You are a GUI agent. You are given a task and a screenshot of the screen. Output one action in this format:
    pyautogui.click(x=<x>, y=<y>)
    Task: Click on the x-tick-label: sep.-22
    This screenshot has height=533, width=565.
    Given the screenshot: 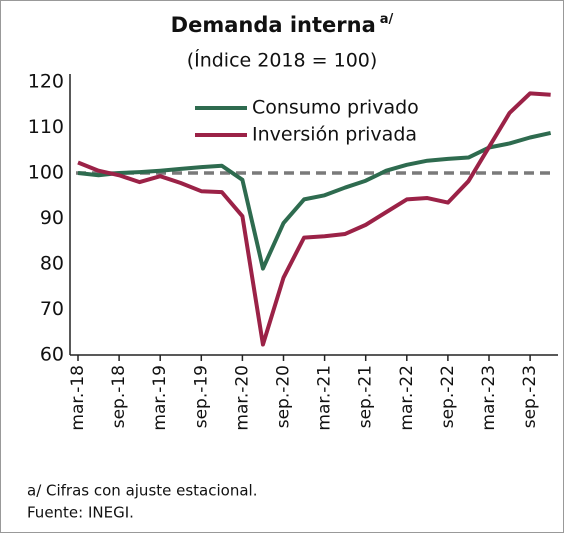 What is the action you would take?
    pyautogui.click(x=448, y=396)
    